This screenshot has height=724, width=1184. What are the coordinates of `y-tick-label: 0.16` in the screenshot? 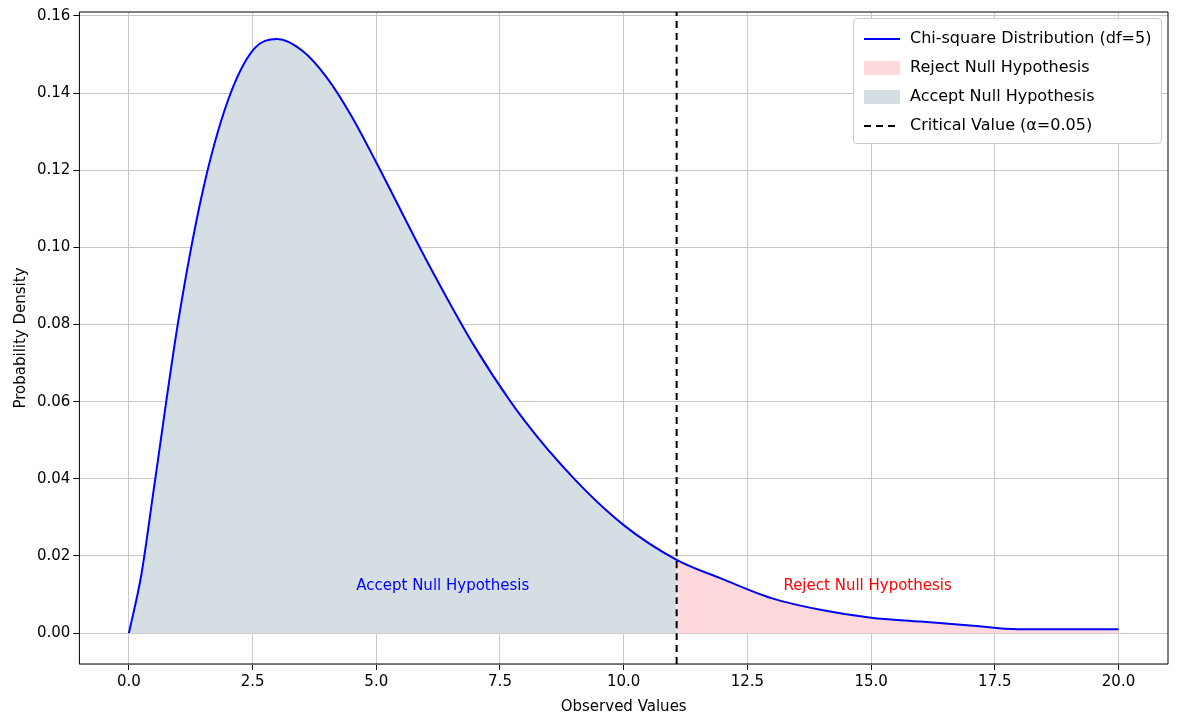 It's located at (53, 14).